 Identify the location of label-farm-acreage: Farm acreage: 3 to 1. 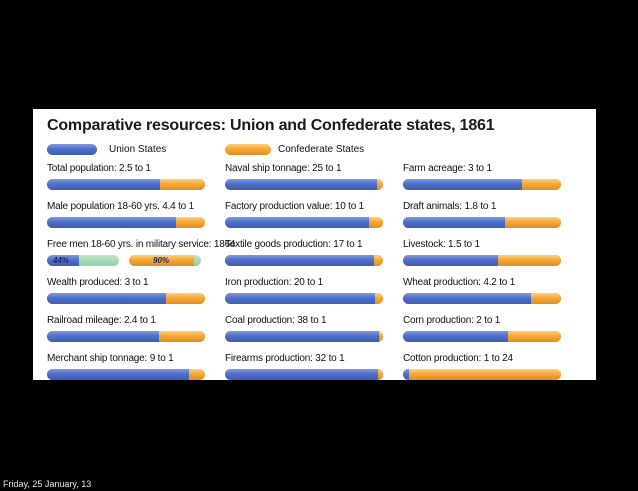
(447, 168).